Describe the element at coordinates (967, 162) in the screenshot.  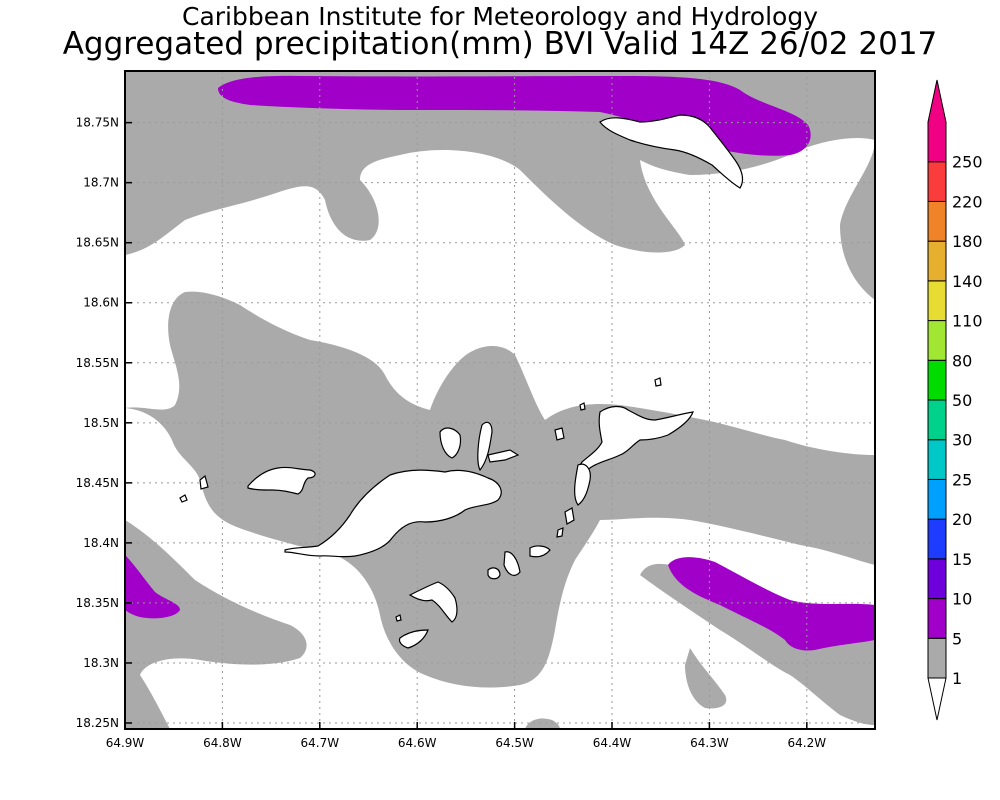
I see `colorbar-label: 250` at that location.